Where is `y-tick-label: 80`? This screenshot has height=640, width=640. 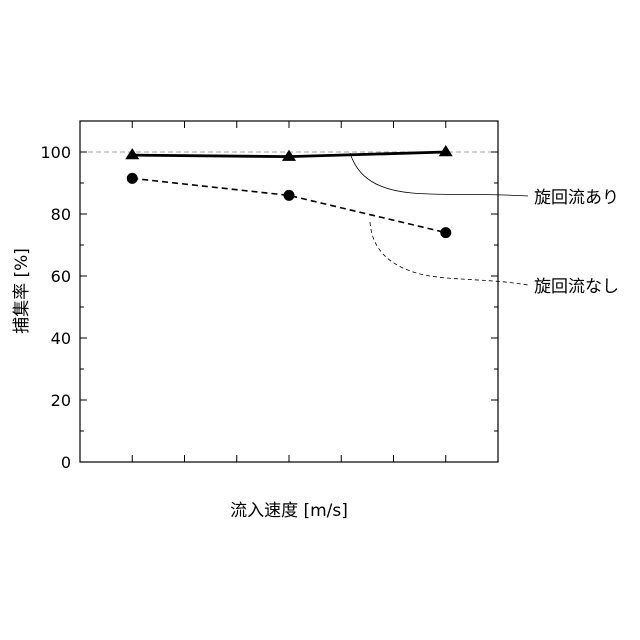
y-tick-label: 80 is located at coordinates (61, 214).